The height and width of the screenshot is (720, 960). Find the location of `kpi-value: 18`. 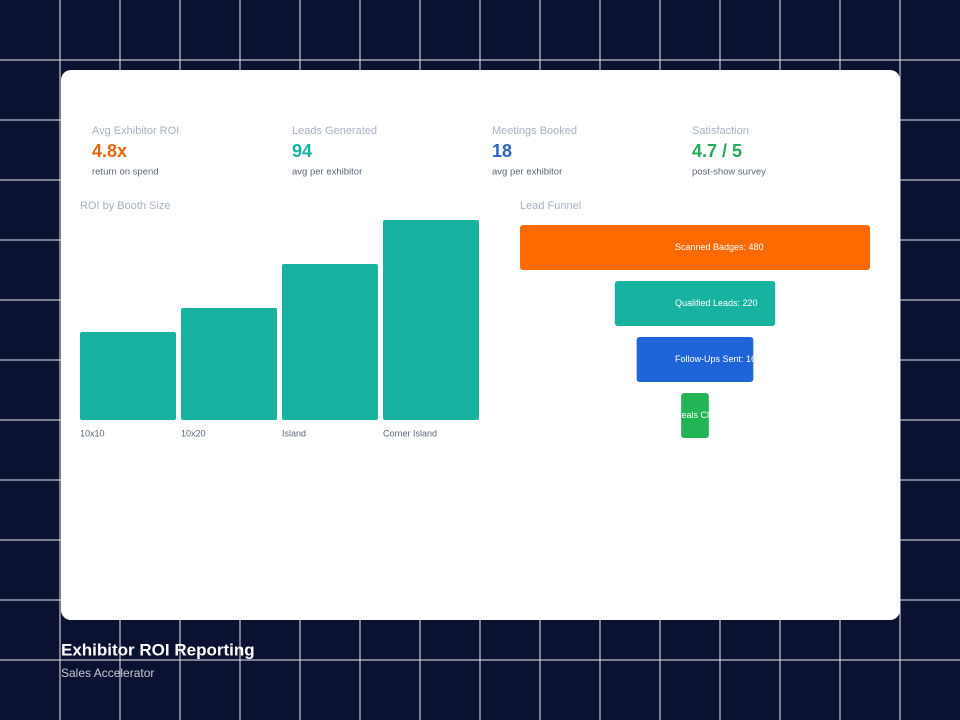

kpi-value: 18 is located at coordinates (502, 151).